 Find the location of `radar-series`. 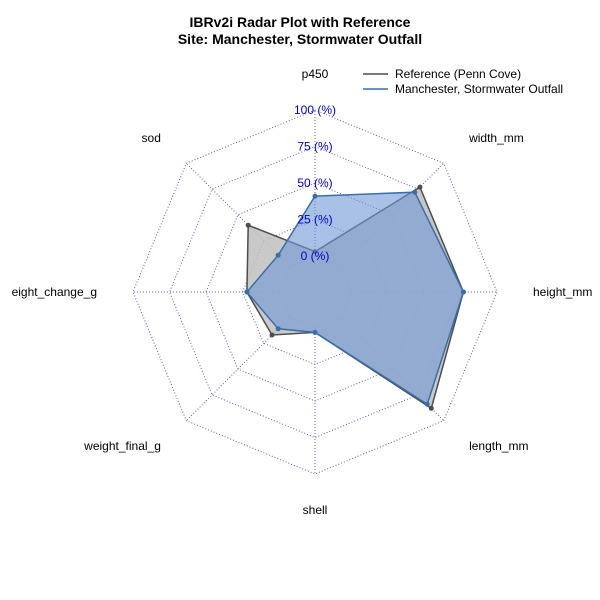

radar-series is located at coordinates (355, 297).